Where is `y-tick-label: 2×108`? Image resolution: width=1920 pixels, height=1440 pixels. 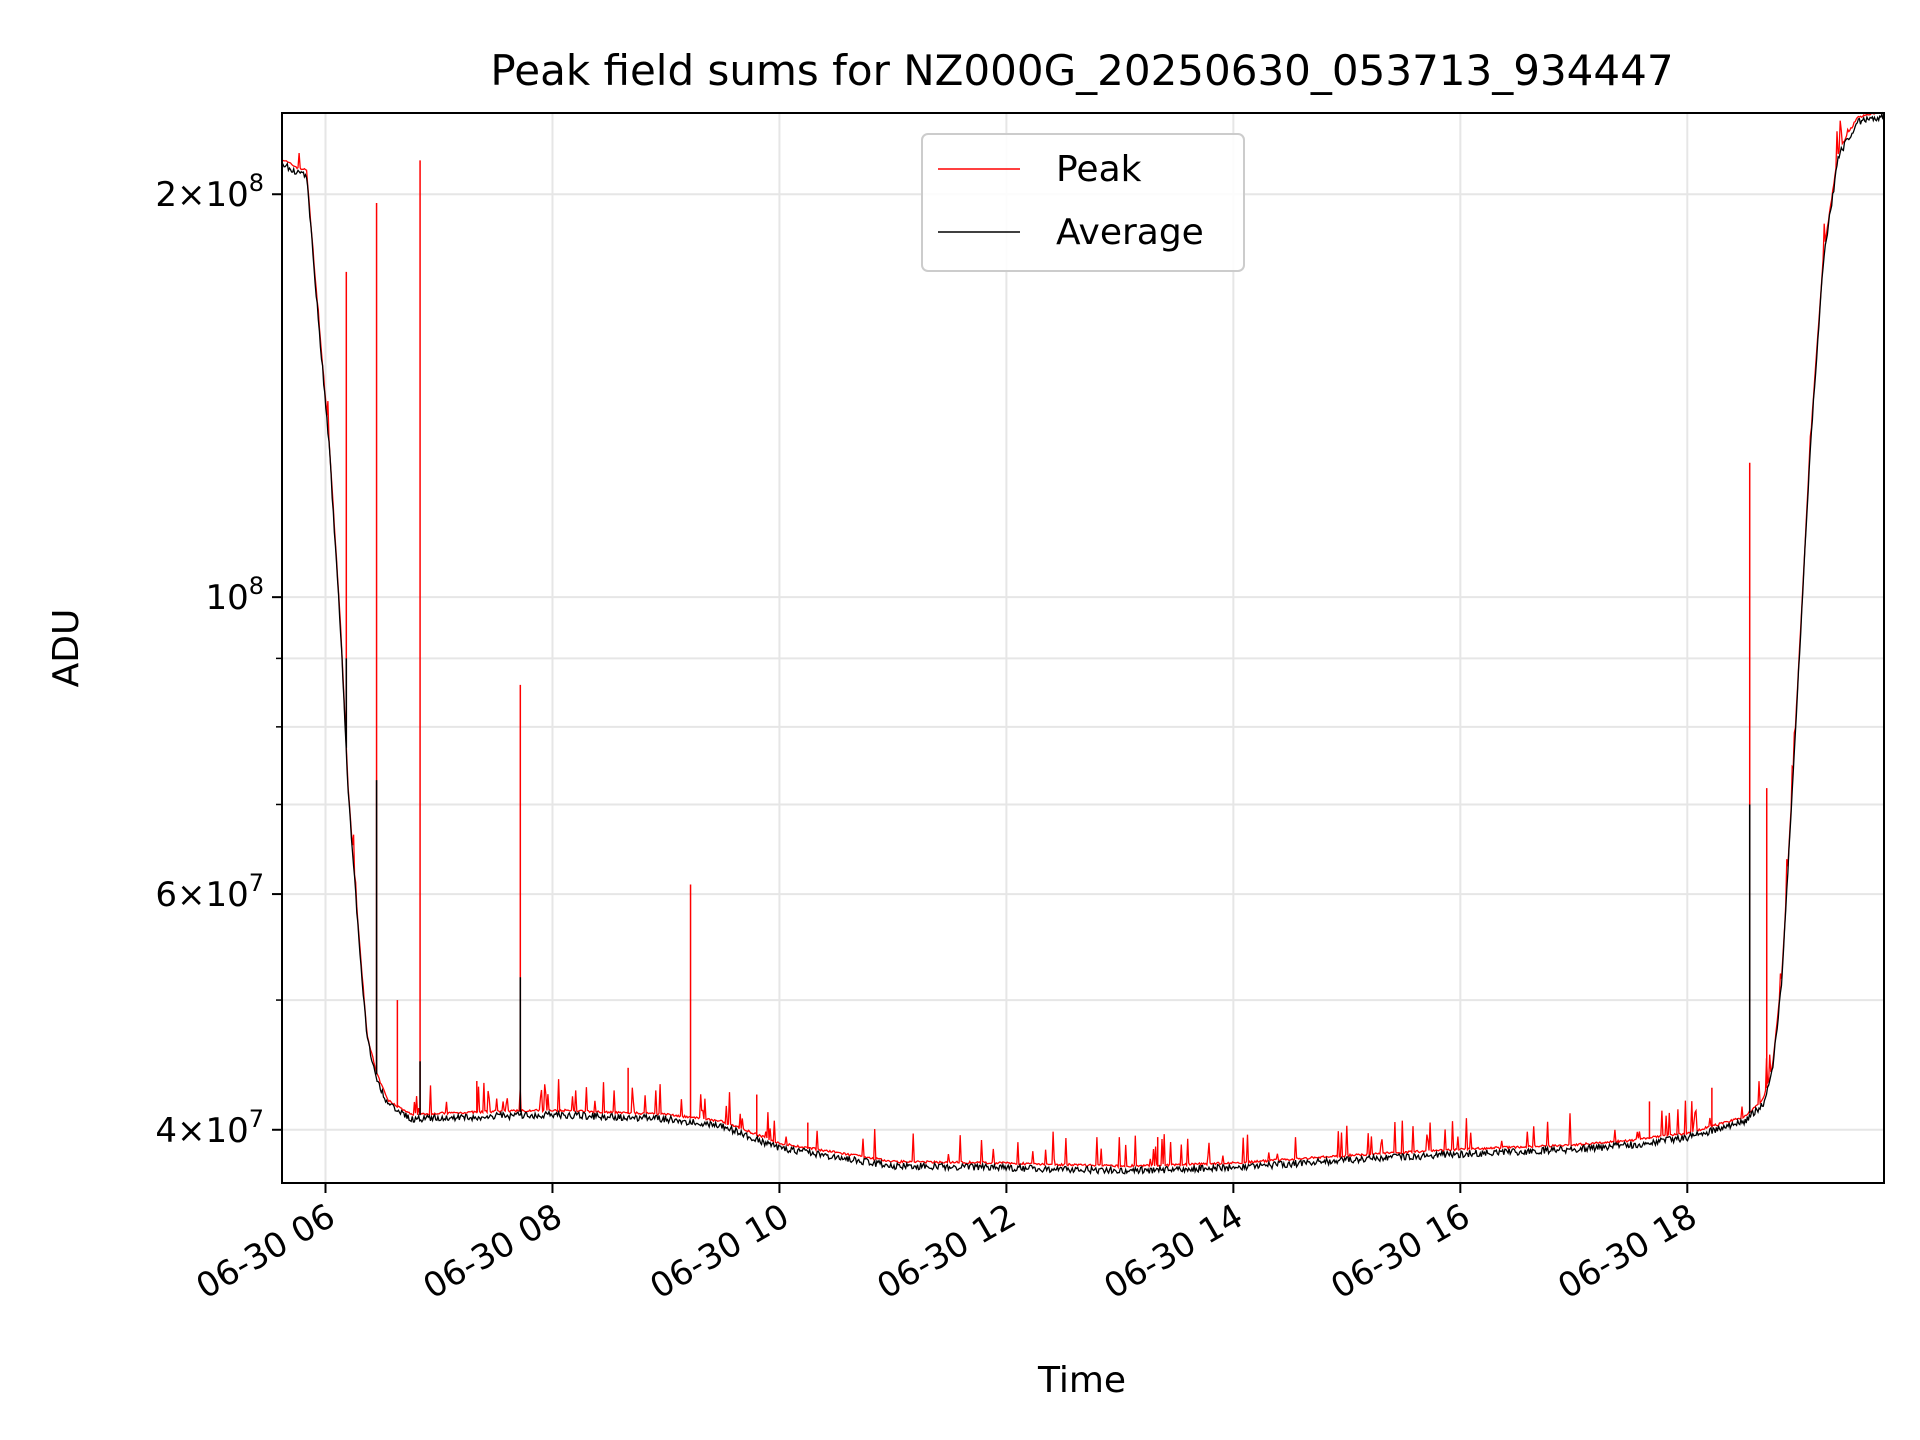
y-tick-label: 2×108 is located at coordinates (209, 192).